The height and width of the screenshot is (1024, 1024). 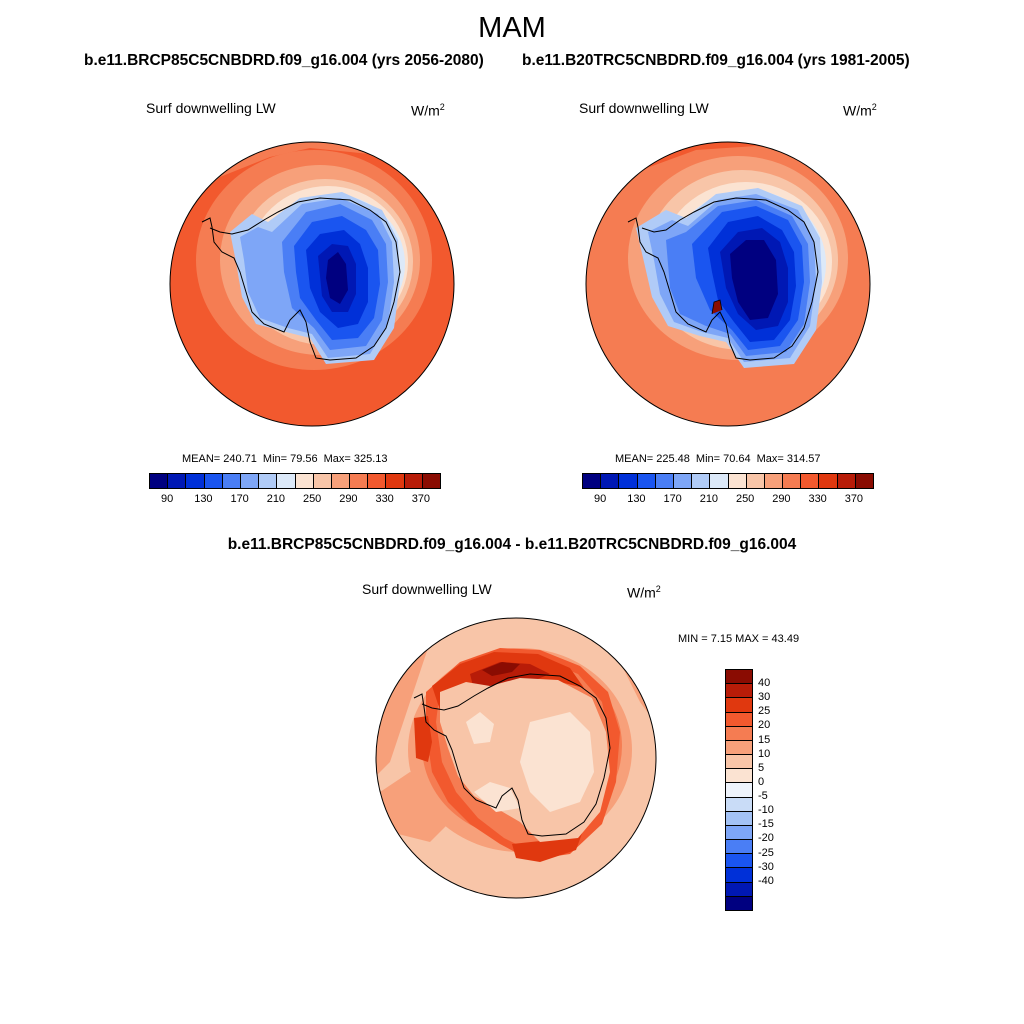 What do you see at coordinates (764, 739) in the screenshot?
I see `colorbar-tick-label: 15` at bounding box center [764, 739].